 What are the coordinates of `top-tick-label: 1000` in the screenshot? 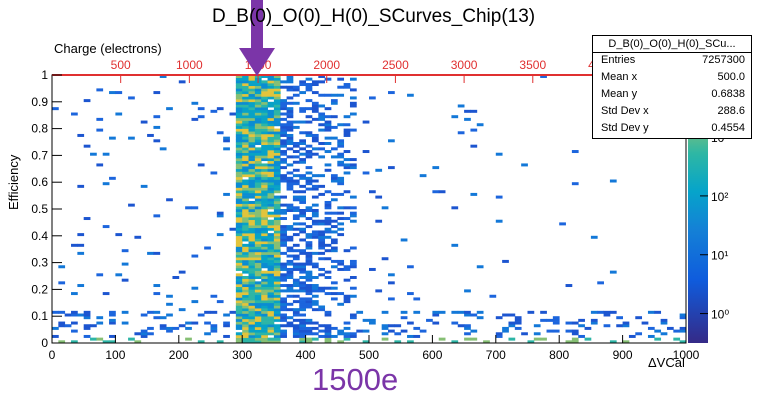 It's located at (189, 65).